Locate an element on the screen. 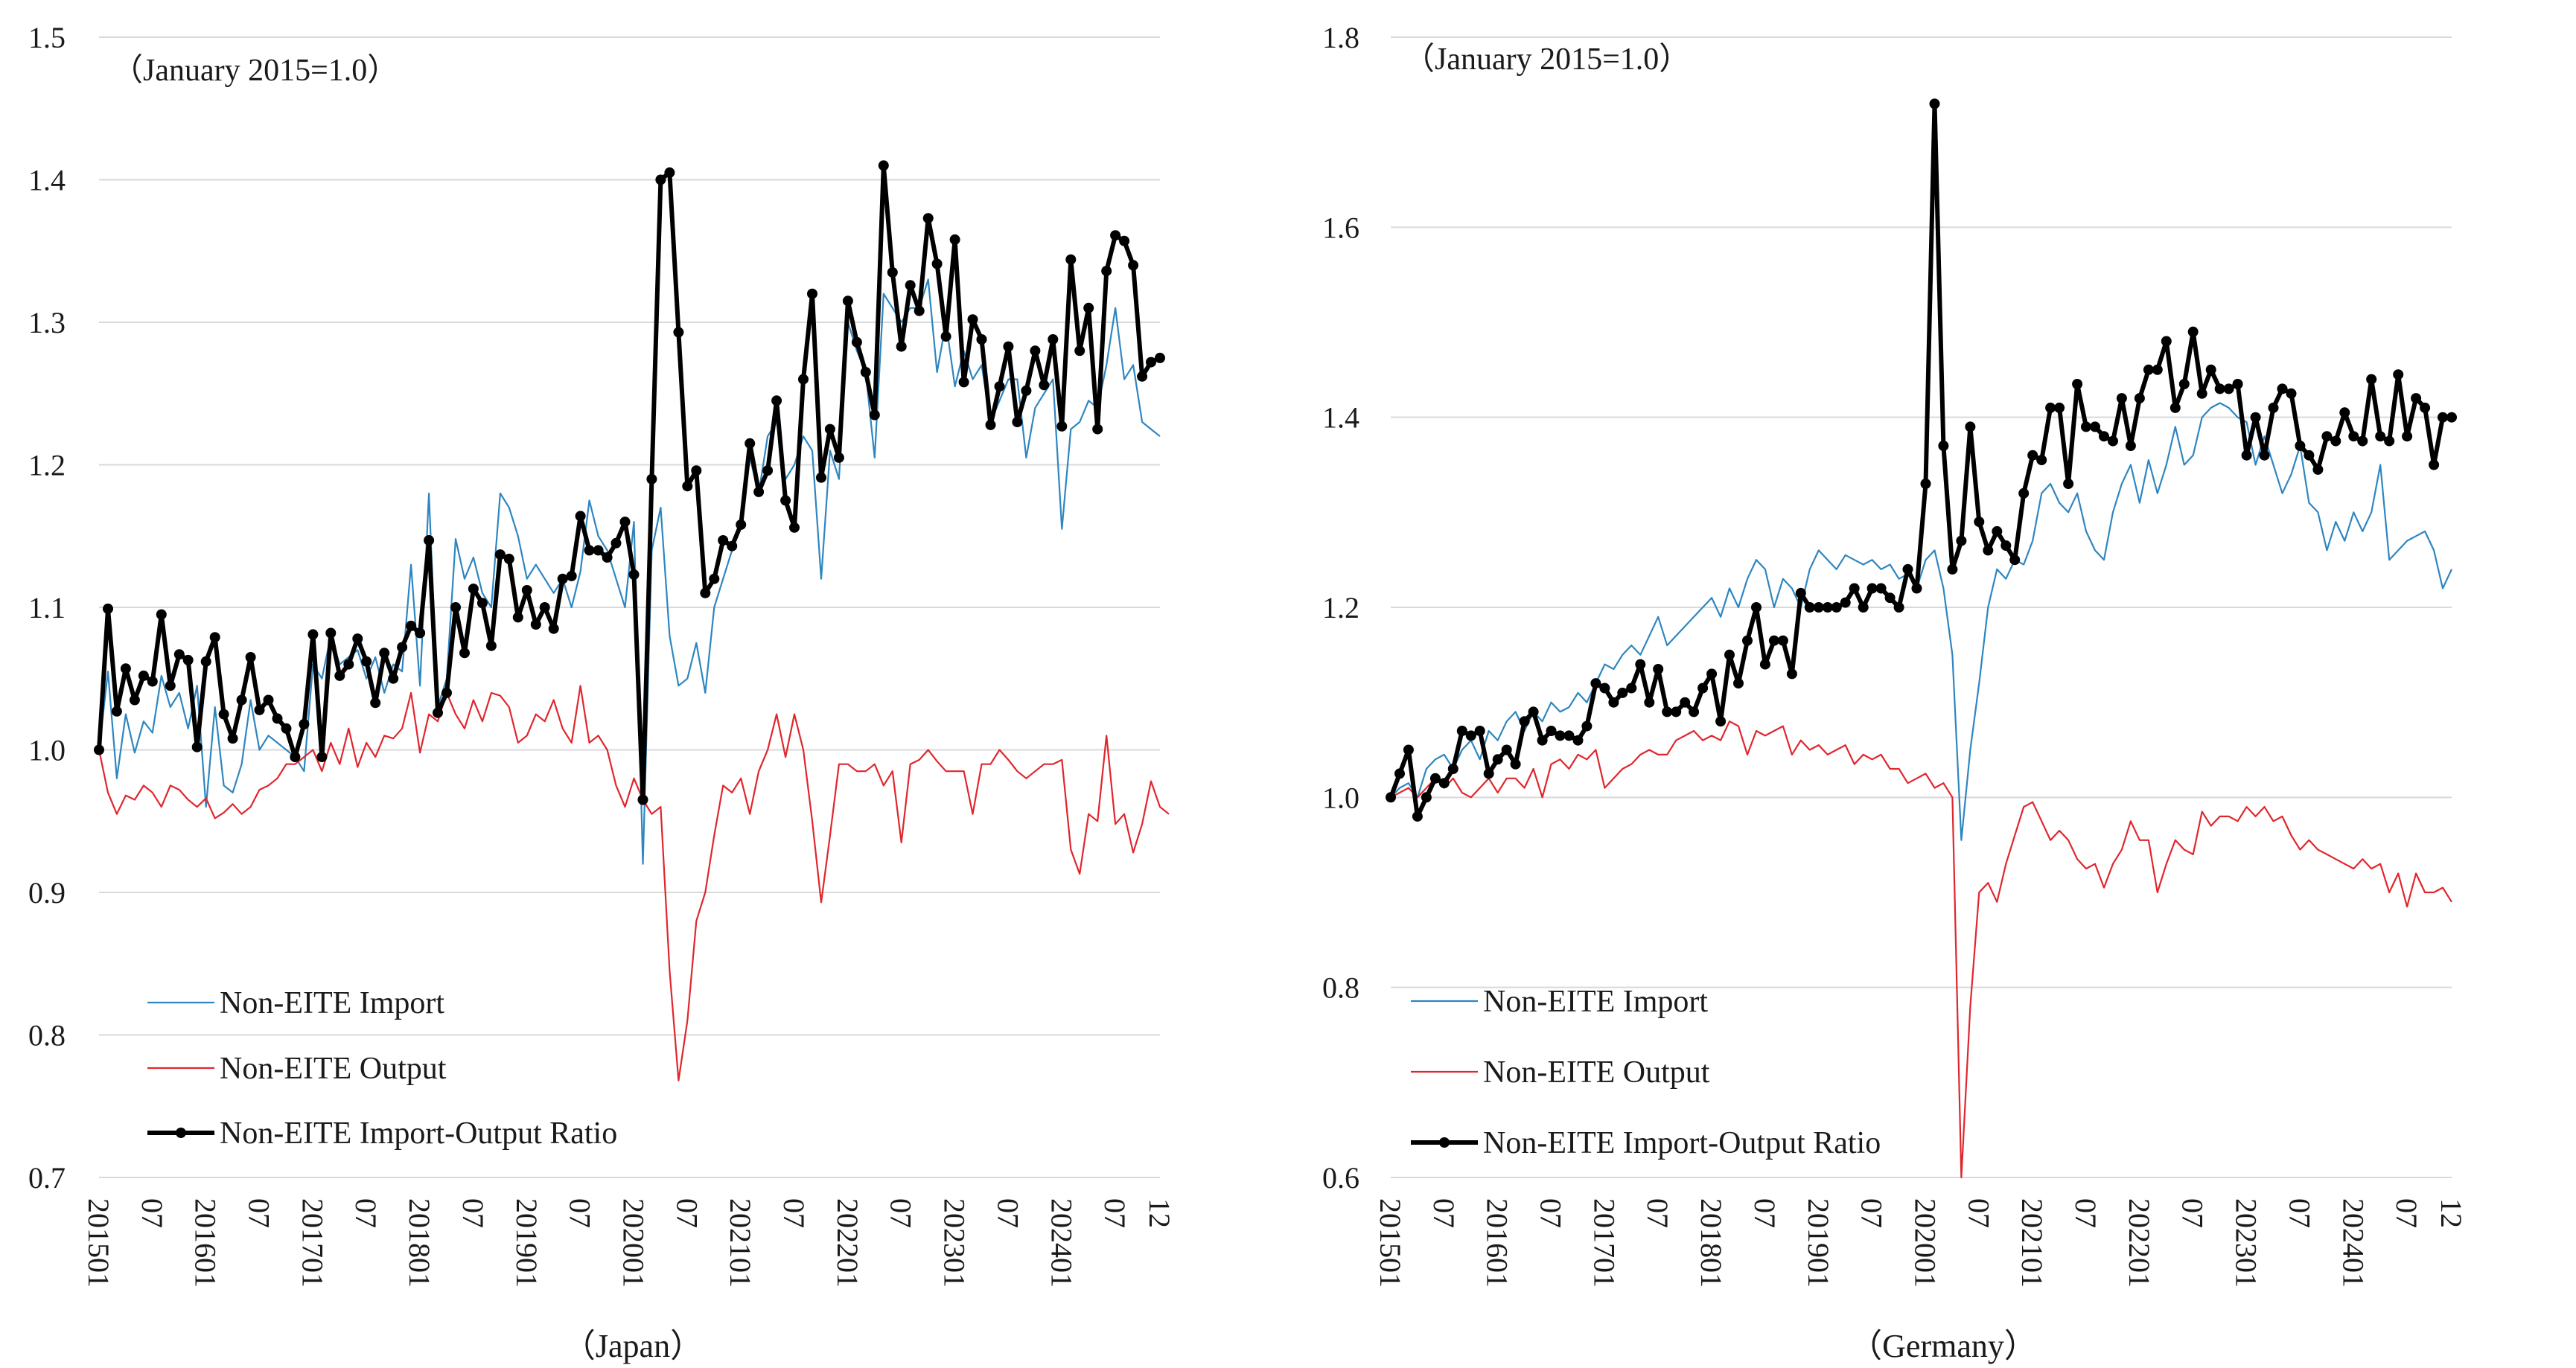 The height and width of the screenshot is (1368, 2576). chart-caption: （Germany） is located at coordinates (1943, 1346).